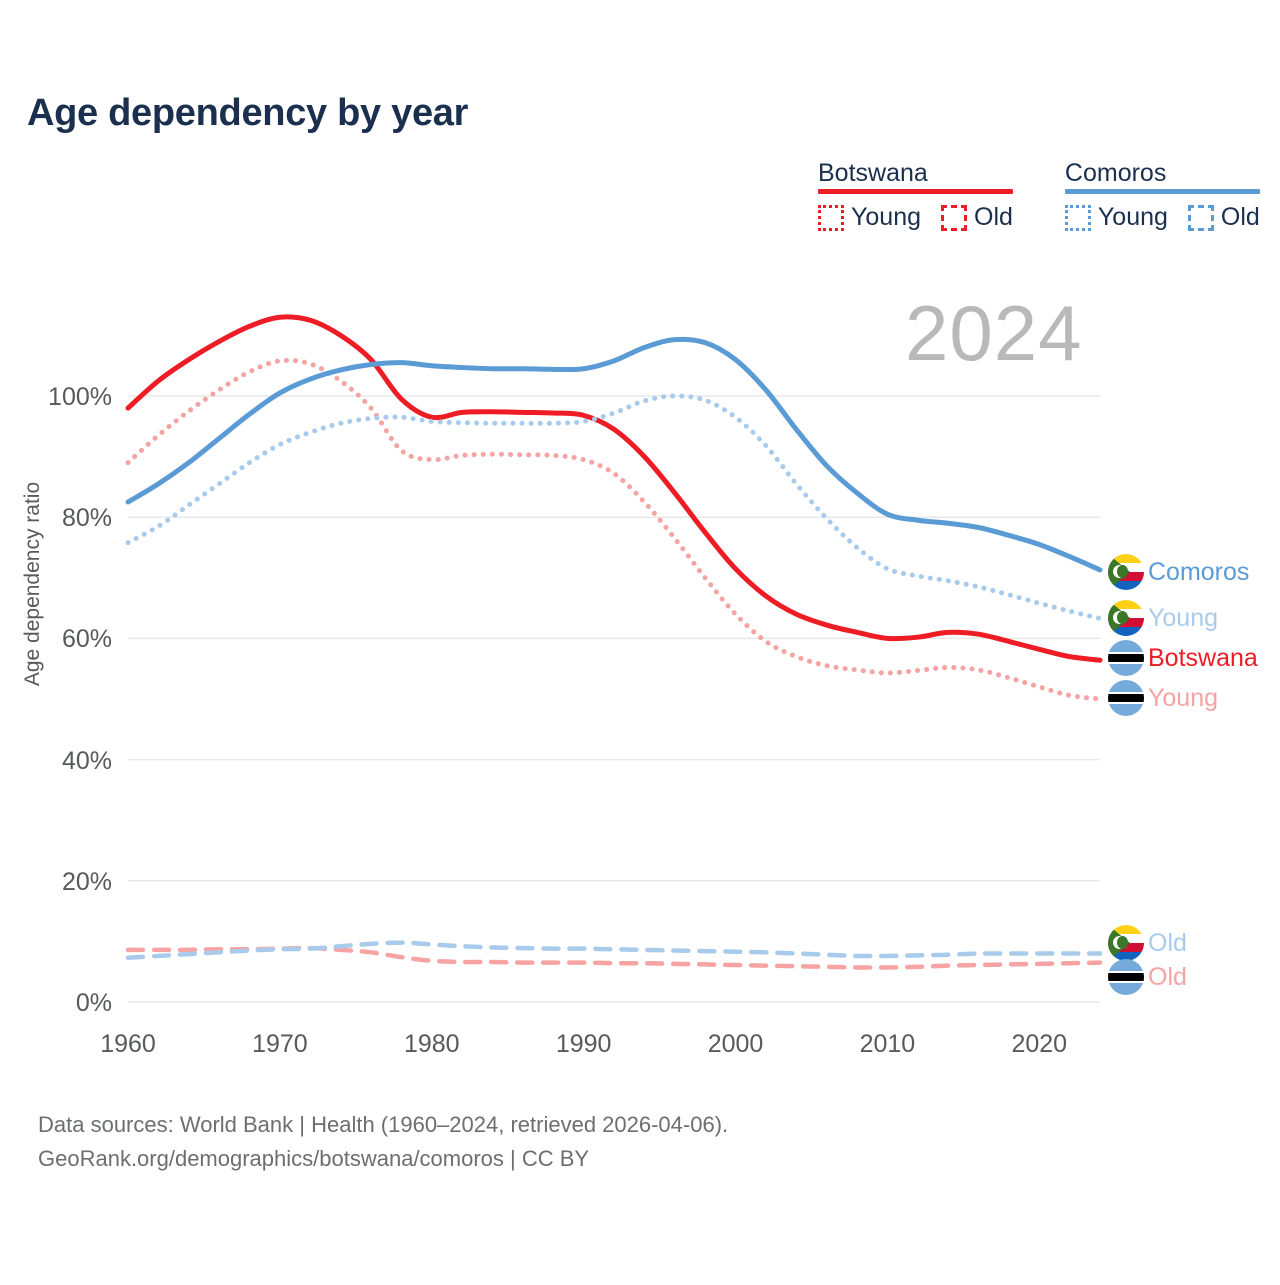 This screenshot has height=1285, width=1280. Describe the element at coordinates (873, 173) in the screenshot. I see `legend-country-name: Botswana` at that location.